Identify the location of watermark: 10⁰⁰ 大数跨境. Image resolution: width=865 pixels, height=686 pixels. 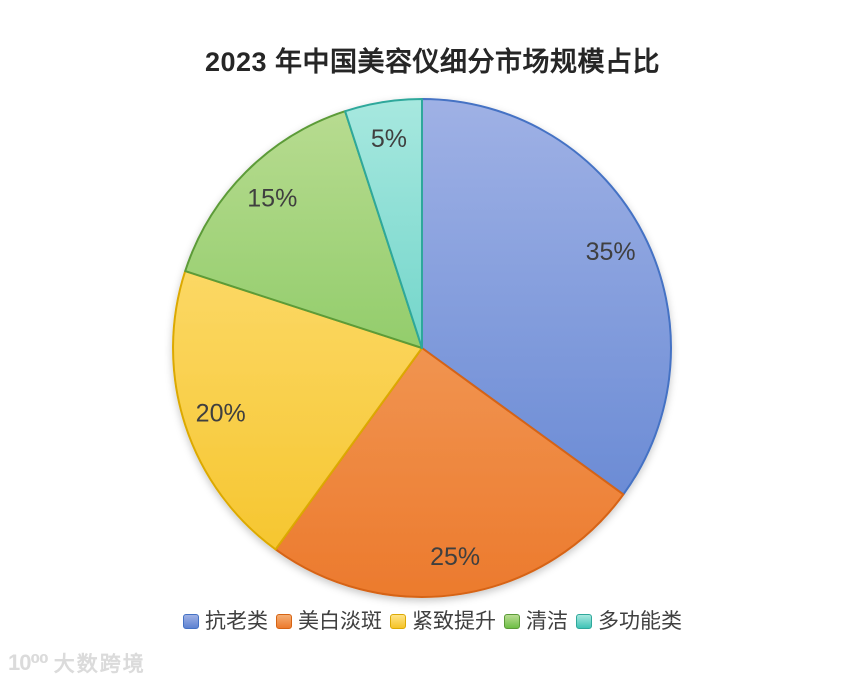
(77, 663).